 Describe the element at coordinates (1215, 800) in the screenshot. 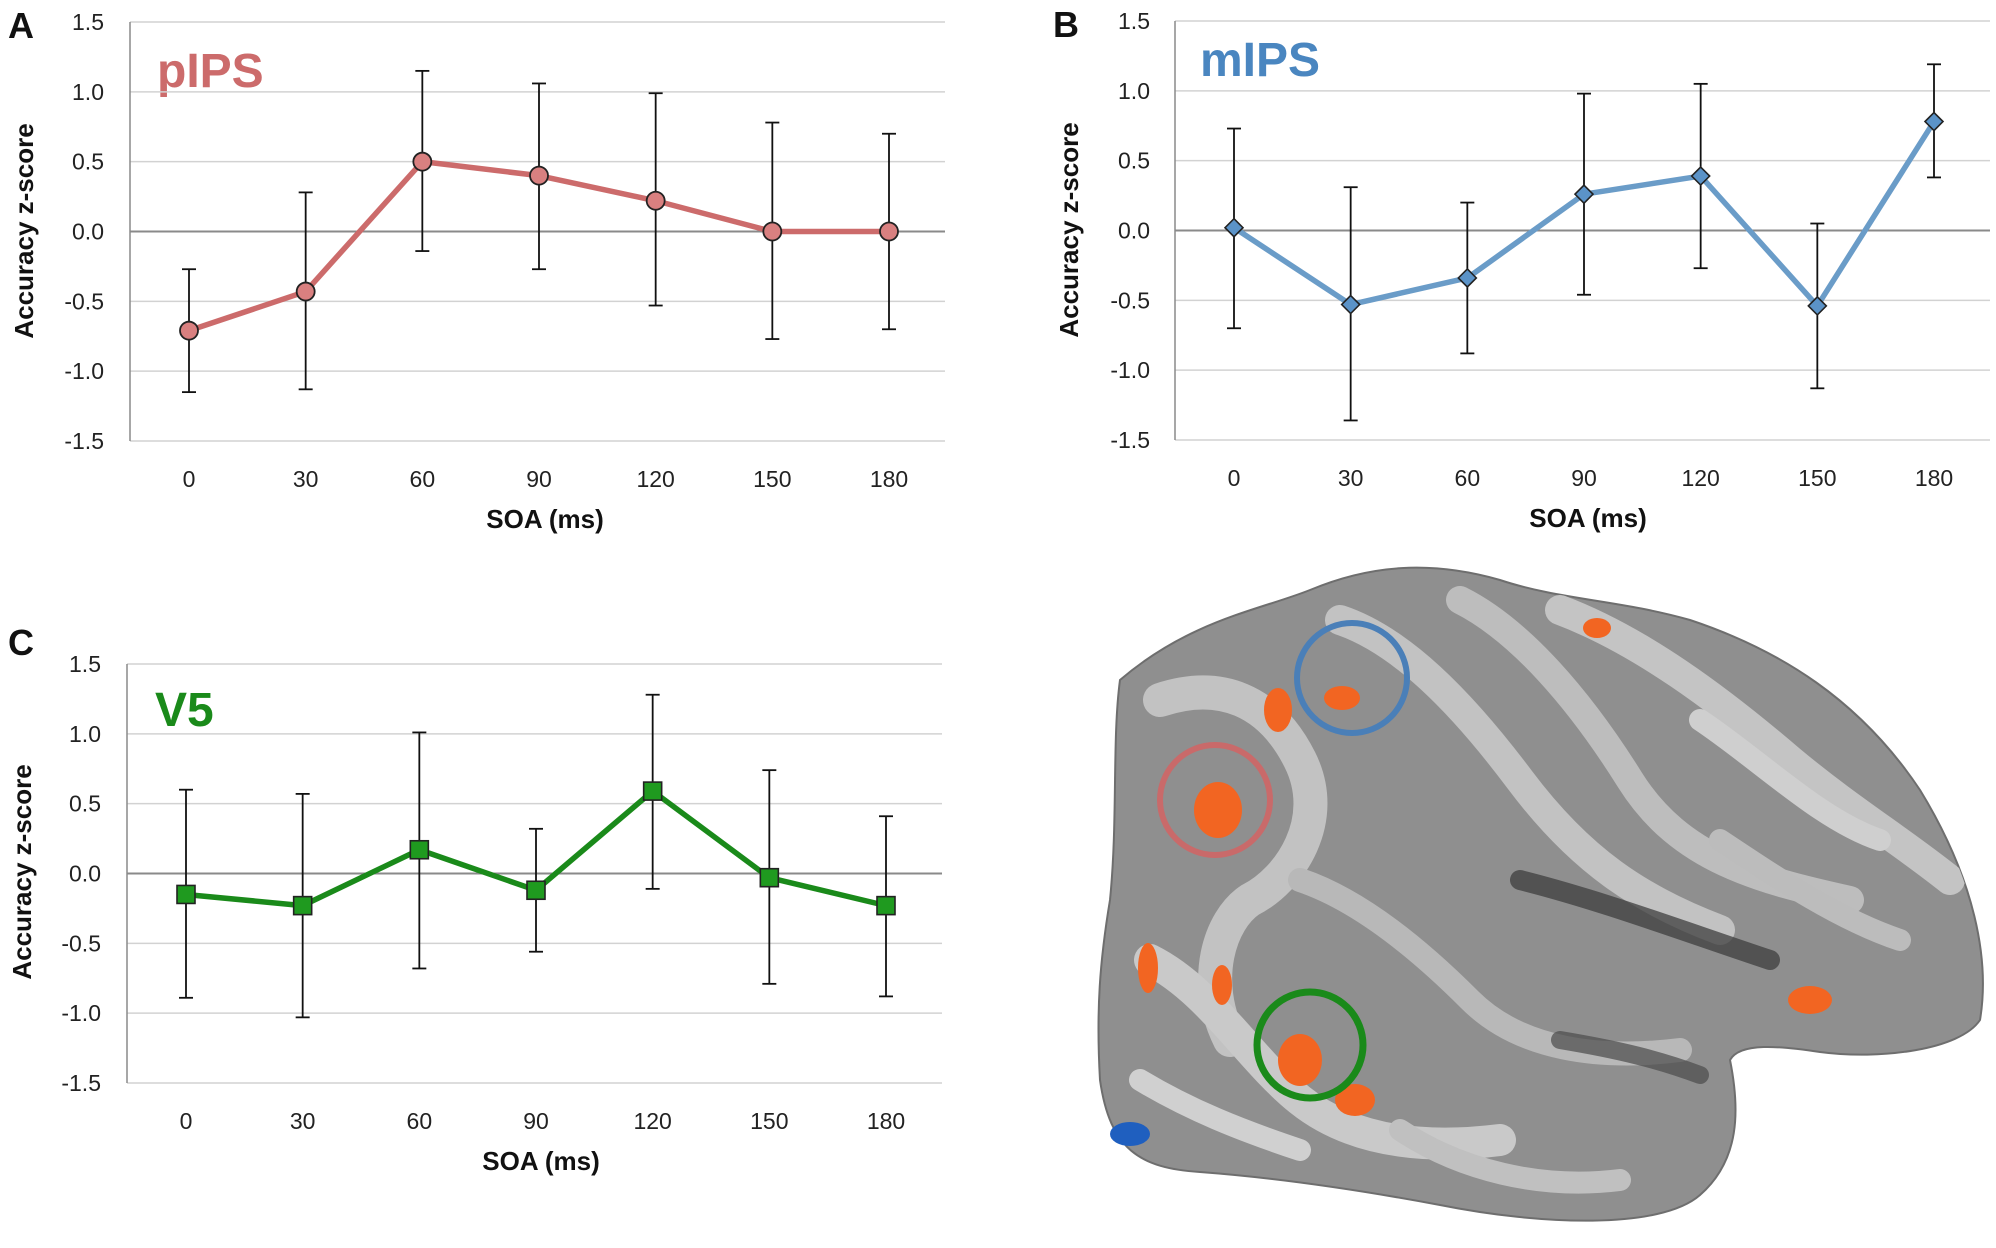

I see `roi-circle-pips` at that location.